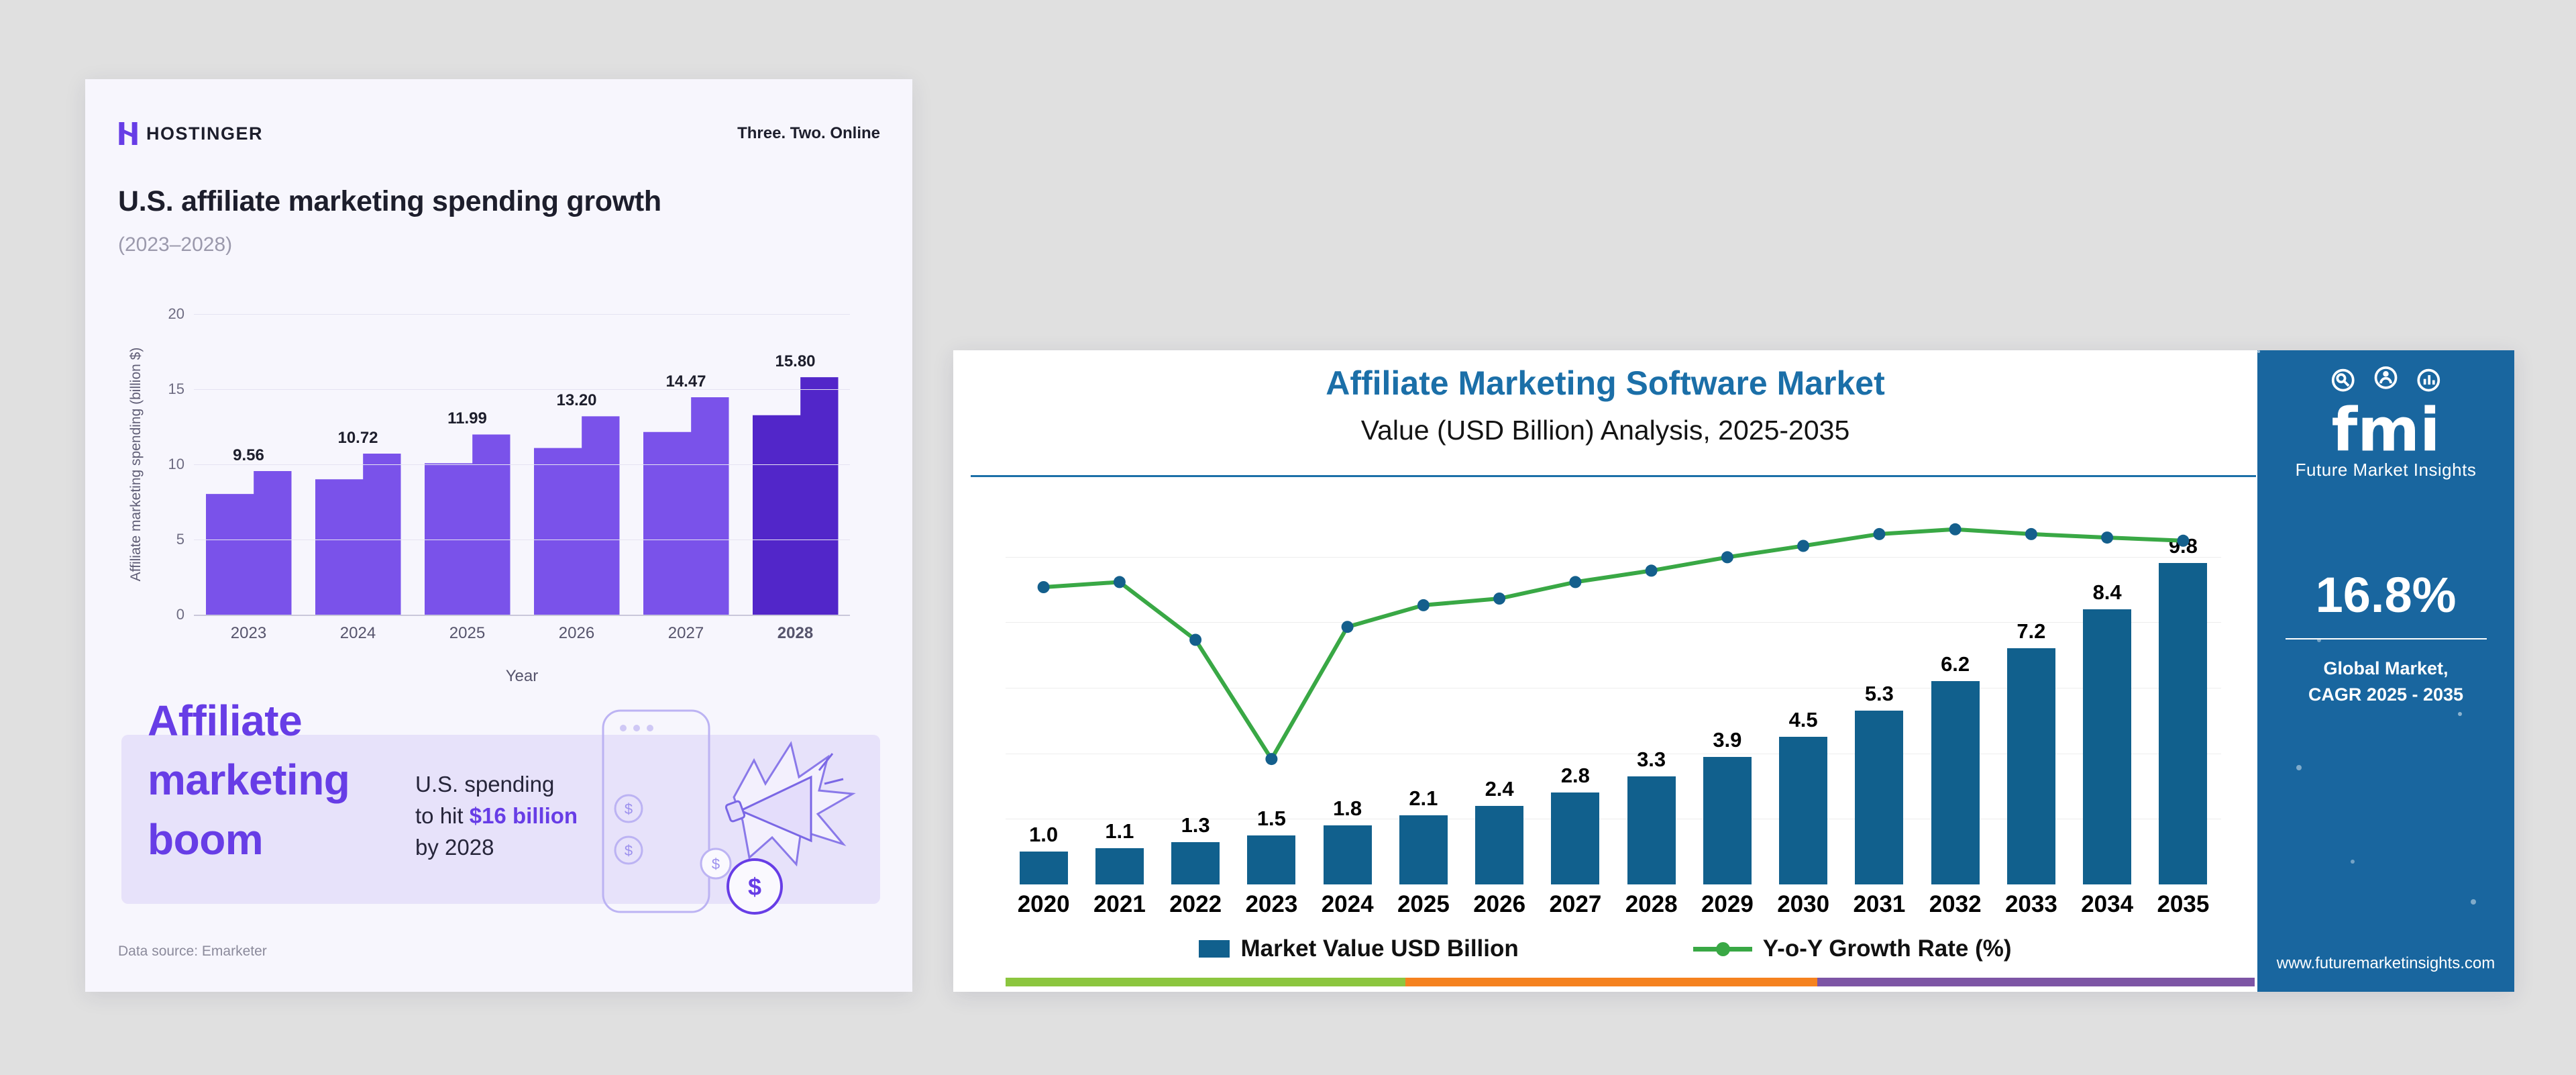  I want to click on chart-subtitle: Value (USD Billion) Analysis, 2025-2035, so click(1605, 430).